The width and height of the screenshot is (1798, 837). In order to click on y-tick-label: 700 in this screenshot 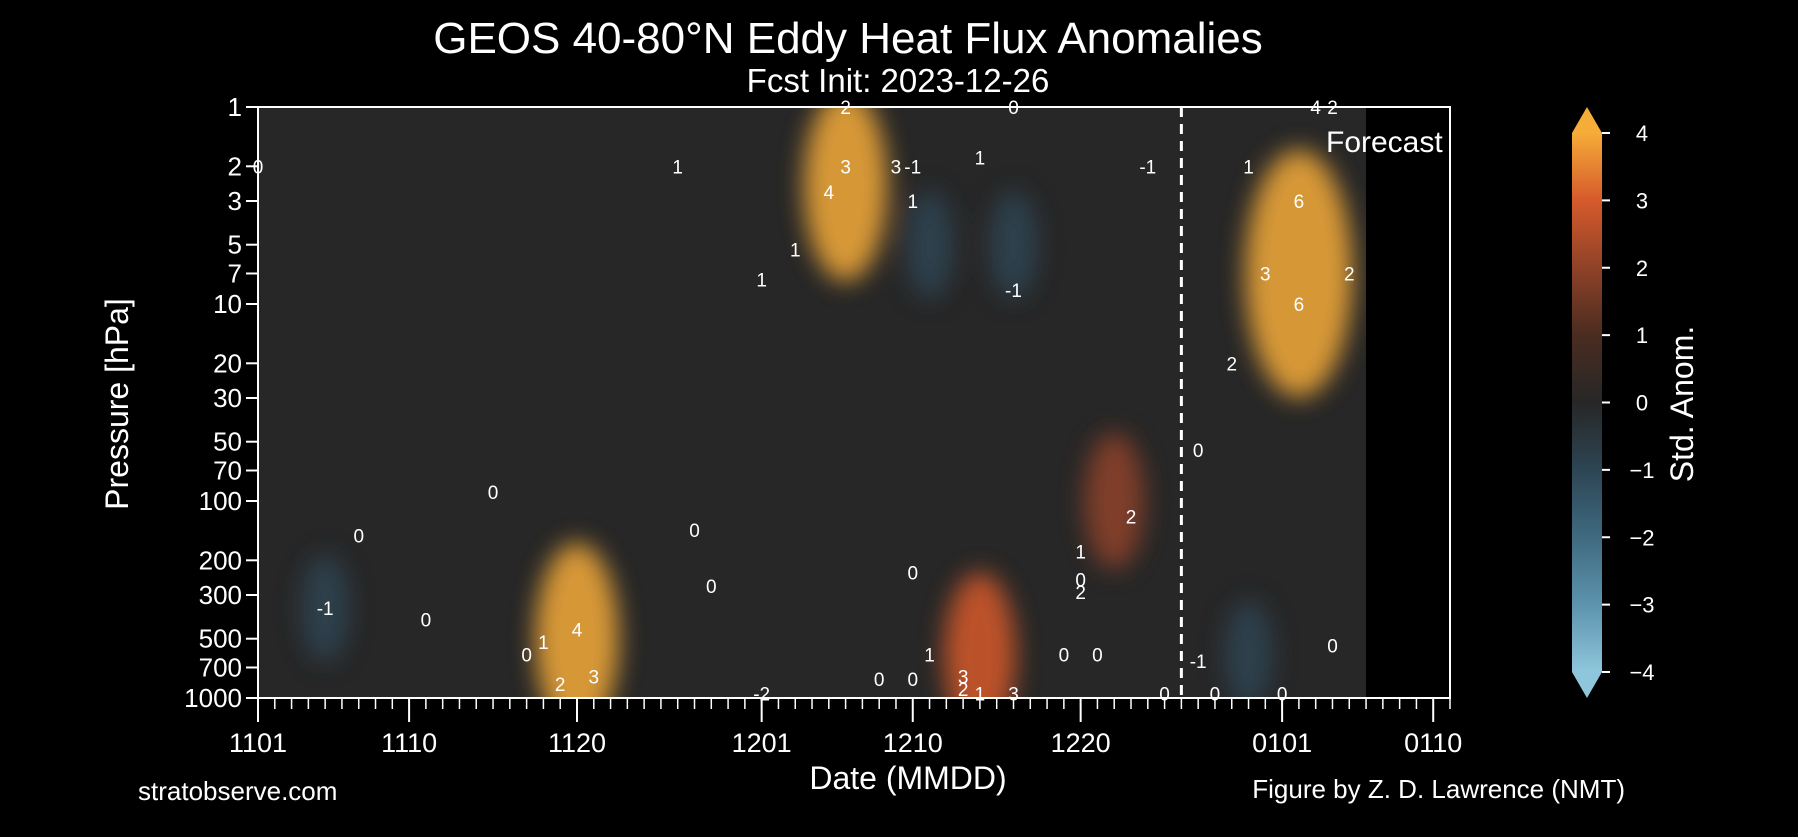, I will do `click(220, 667)`.